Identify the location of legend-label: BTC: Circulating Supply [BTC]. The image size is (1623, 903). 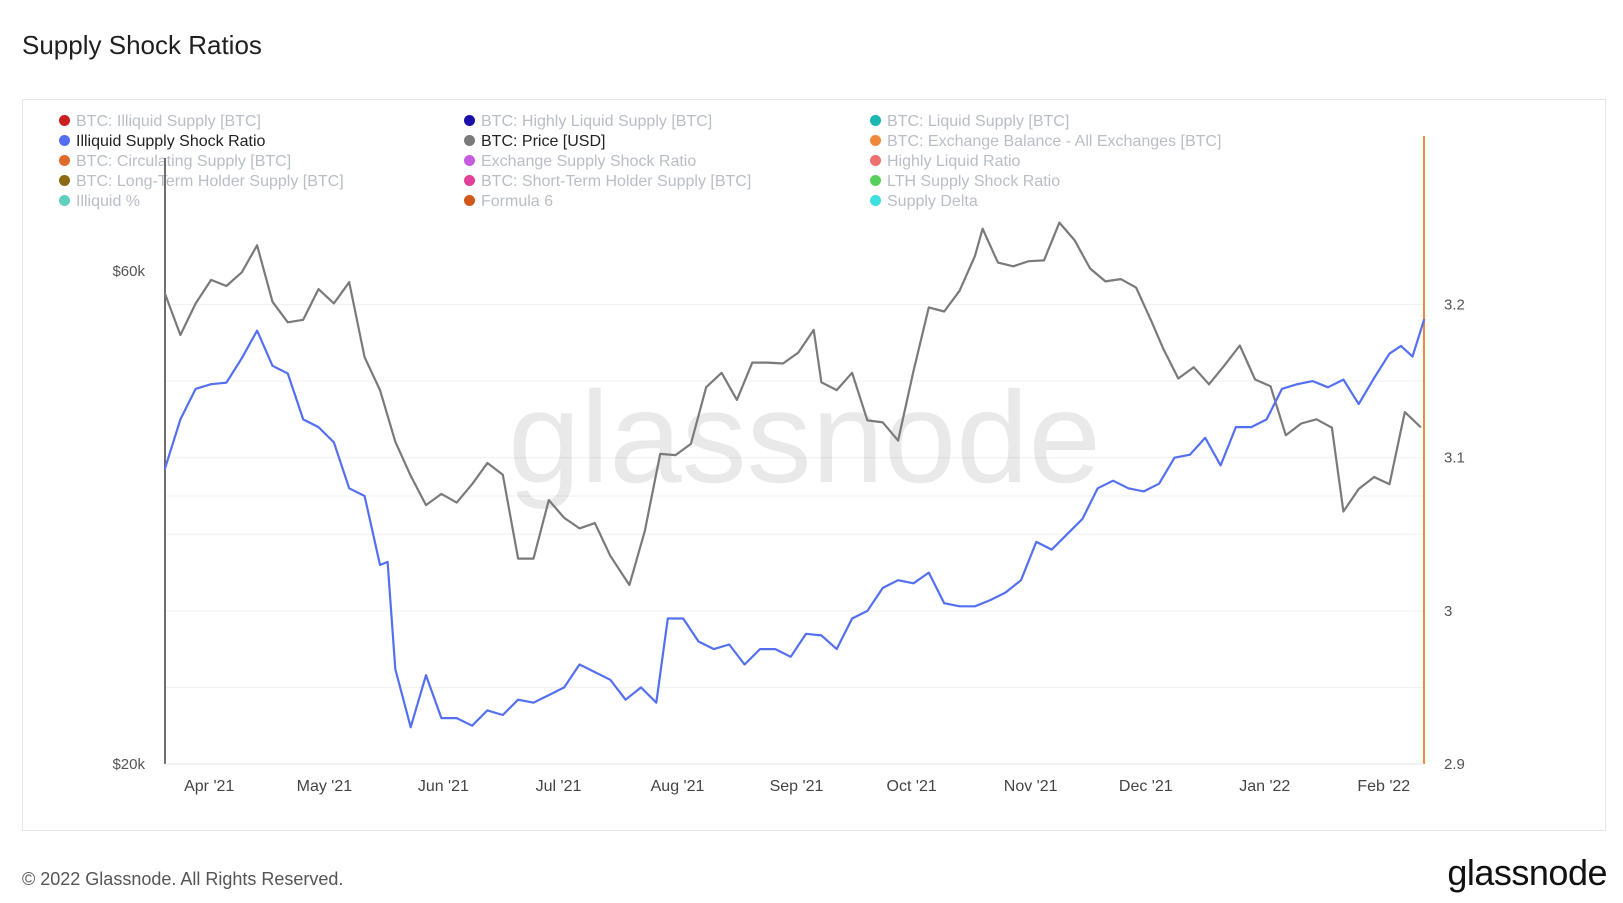
(184, 161).